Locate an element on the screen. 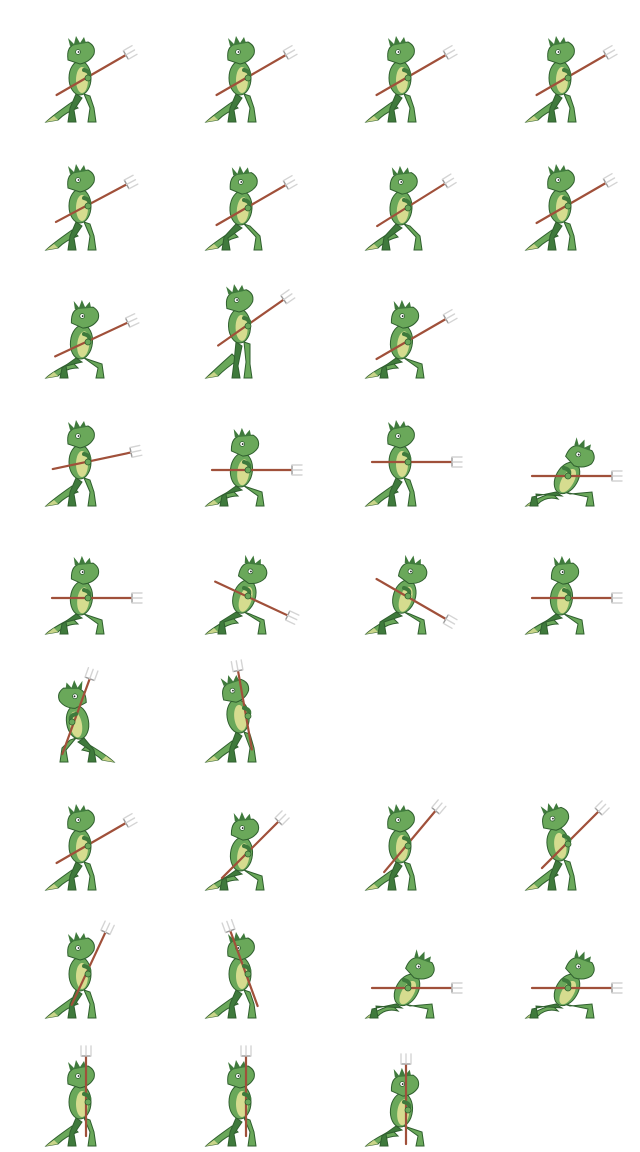  belly is located at coordinates (563, 600).